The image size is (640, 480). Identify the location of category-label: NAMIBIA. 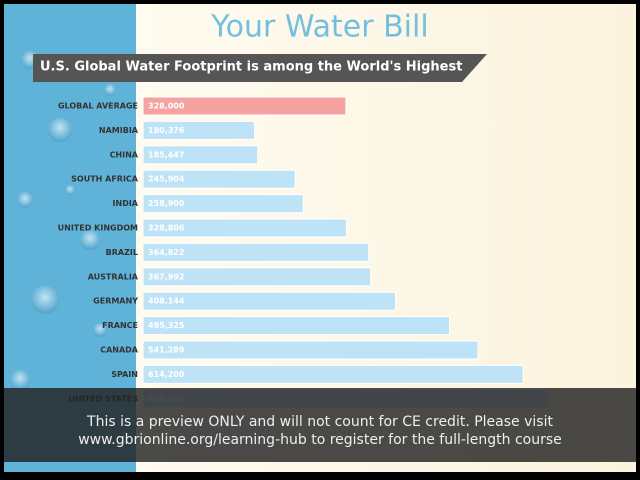
(119, 130).